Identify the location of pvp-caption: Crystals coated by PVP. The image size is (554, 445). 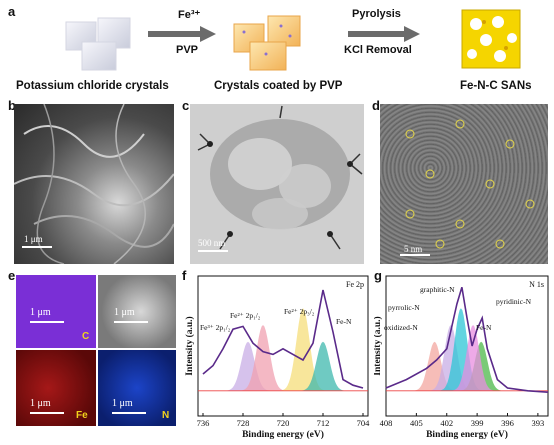
(278, 86).